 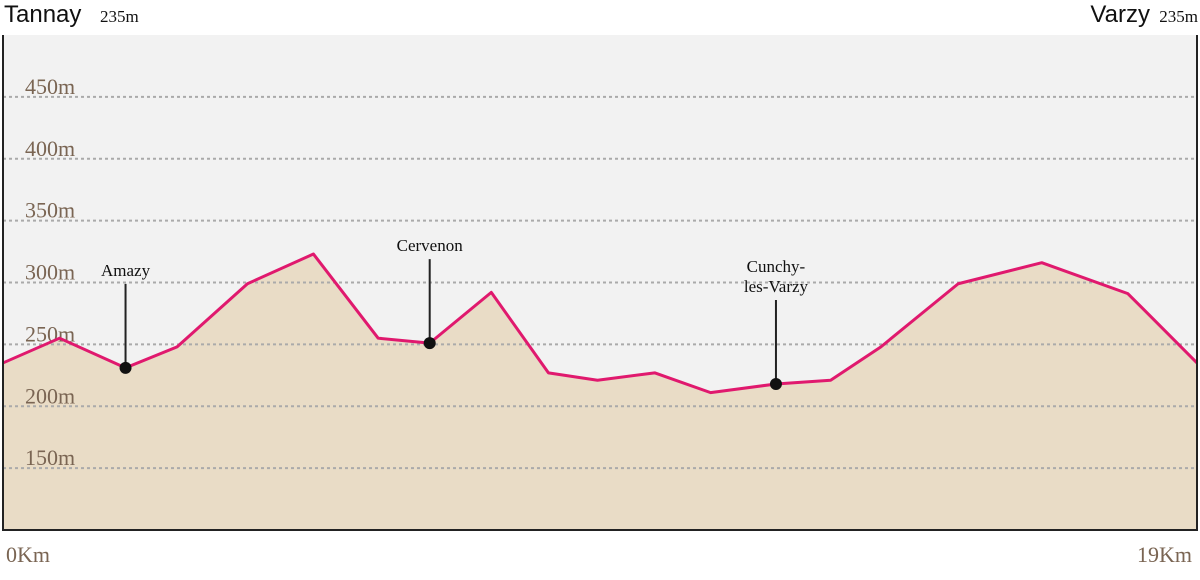 I want to click on start-name: Tannay, so click(x=42, y=14).